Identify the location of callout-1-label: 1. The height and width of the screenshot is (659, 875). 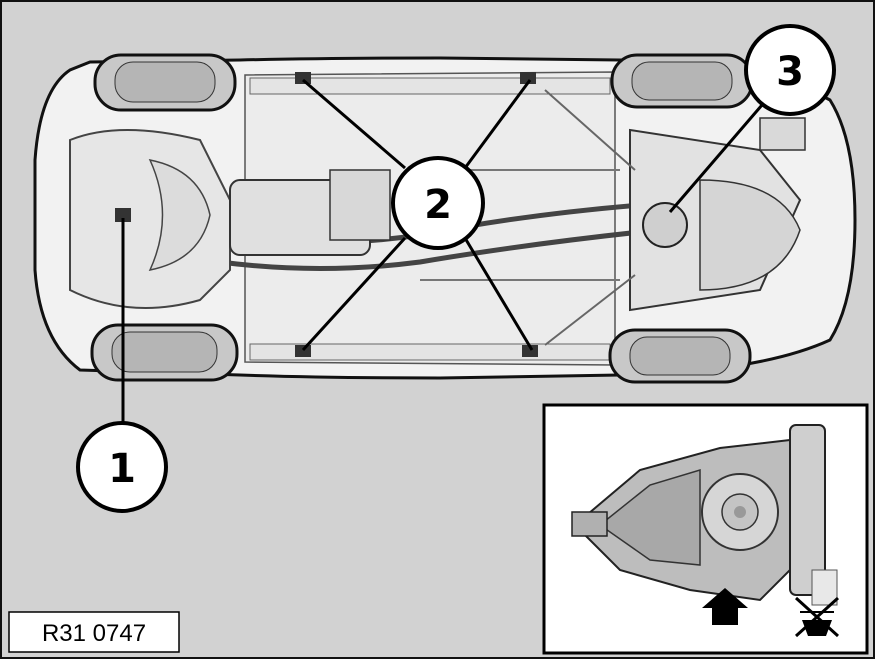
(122, 469).